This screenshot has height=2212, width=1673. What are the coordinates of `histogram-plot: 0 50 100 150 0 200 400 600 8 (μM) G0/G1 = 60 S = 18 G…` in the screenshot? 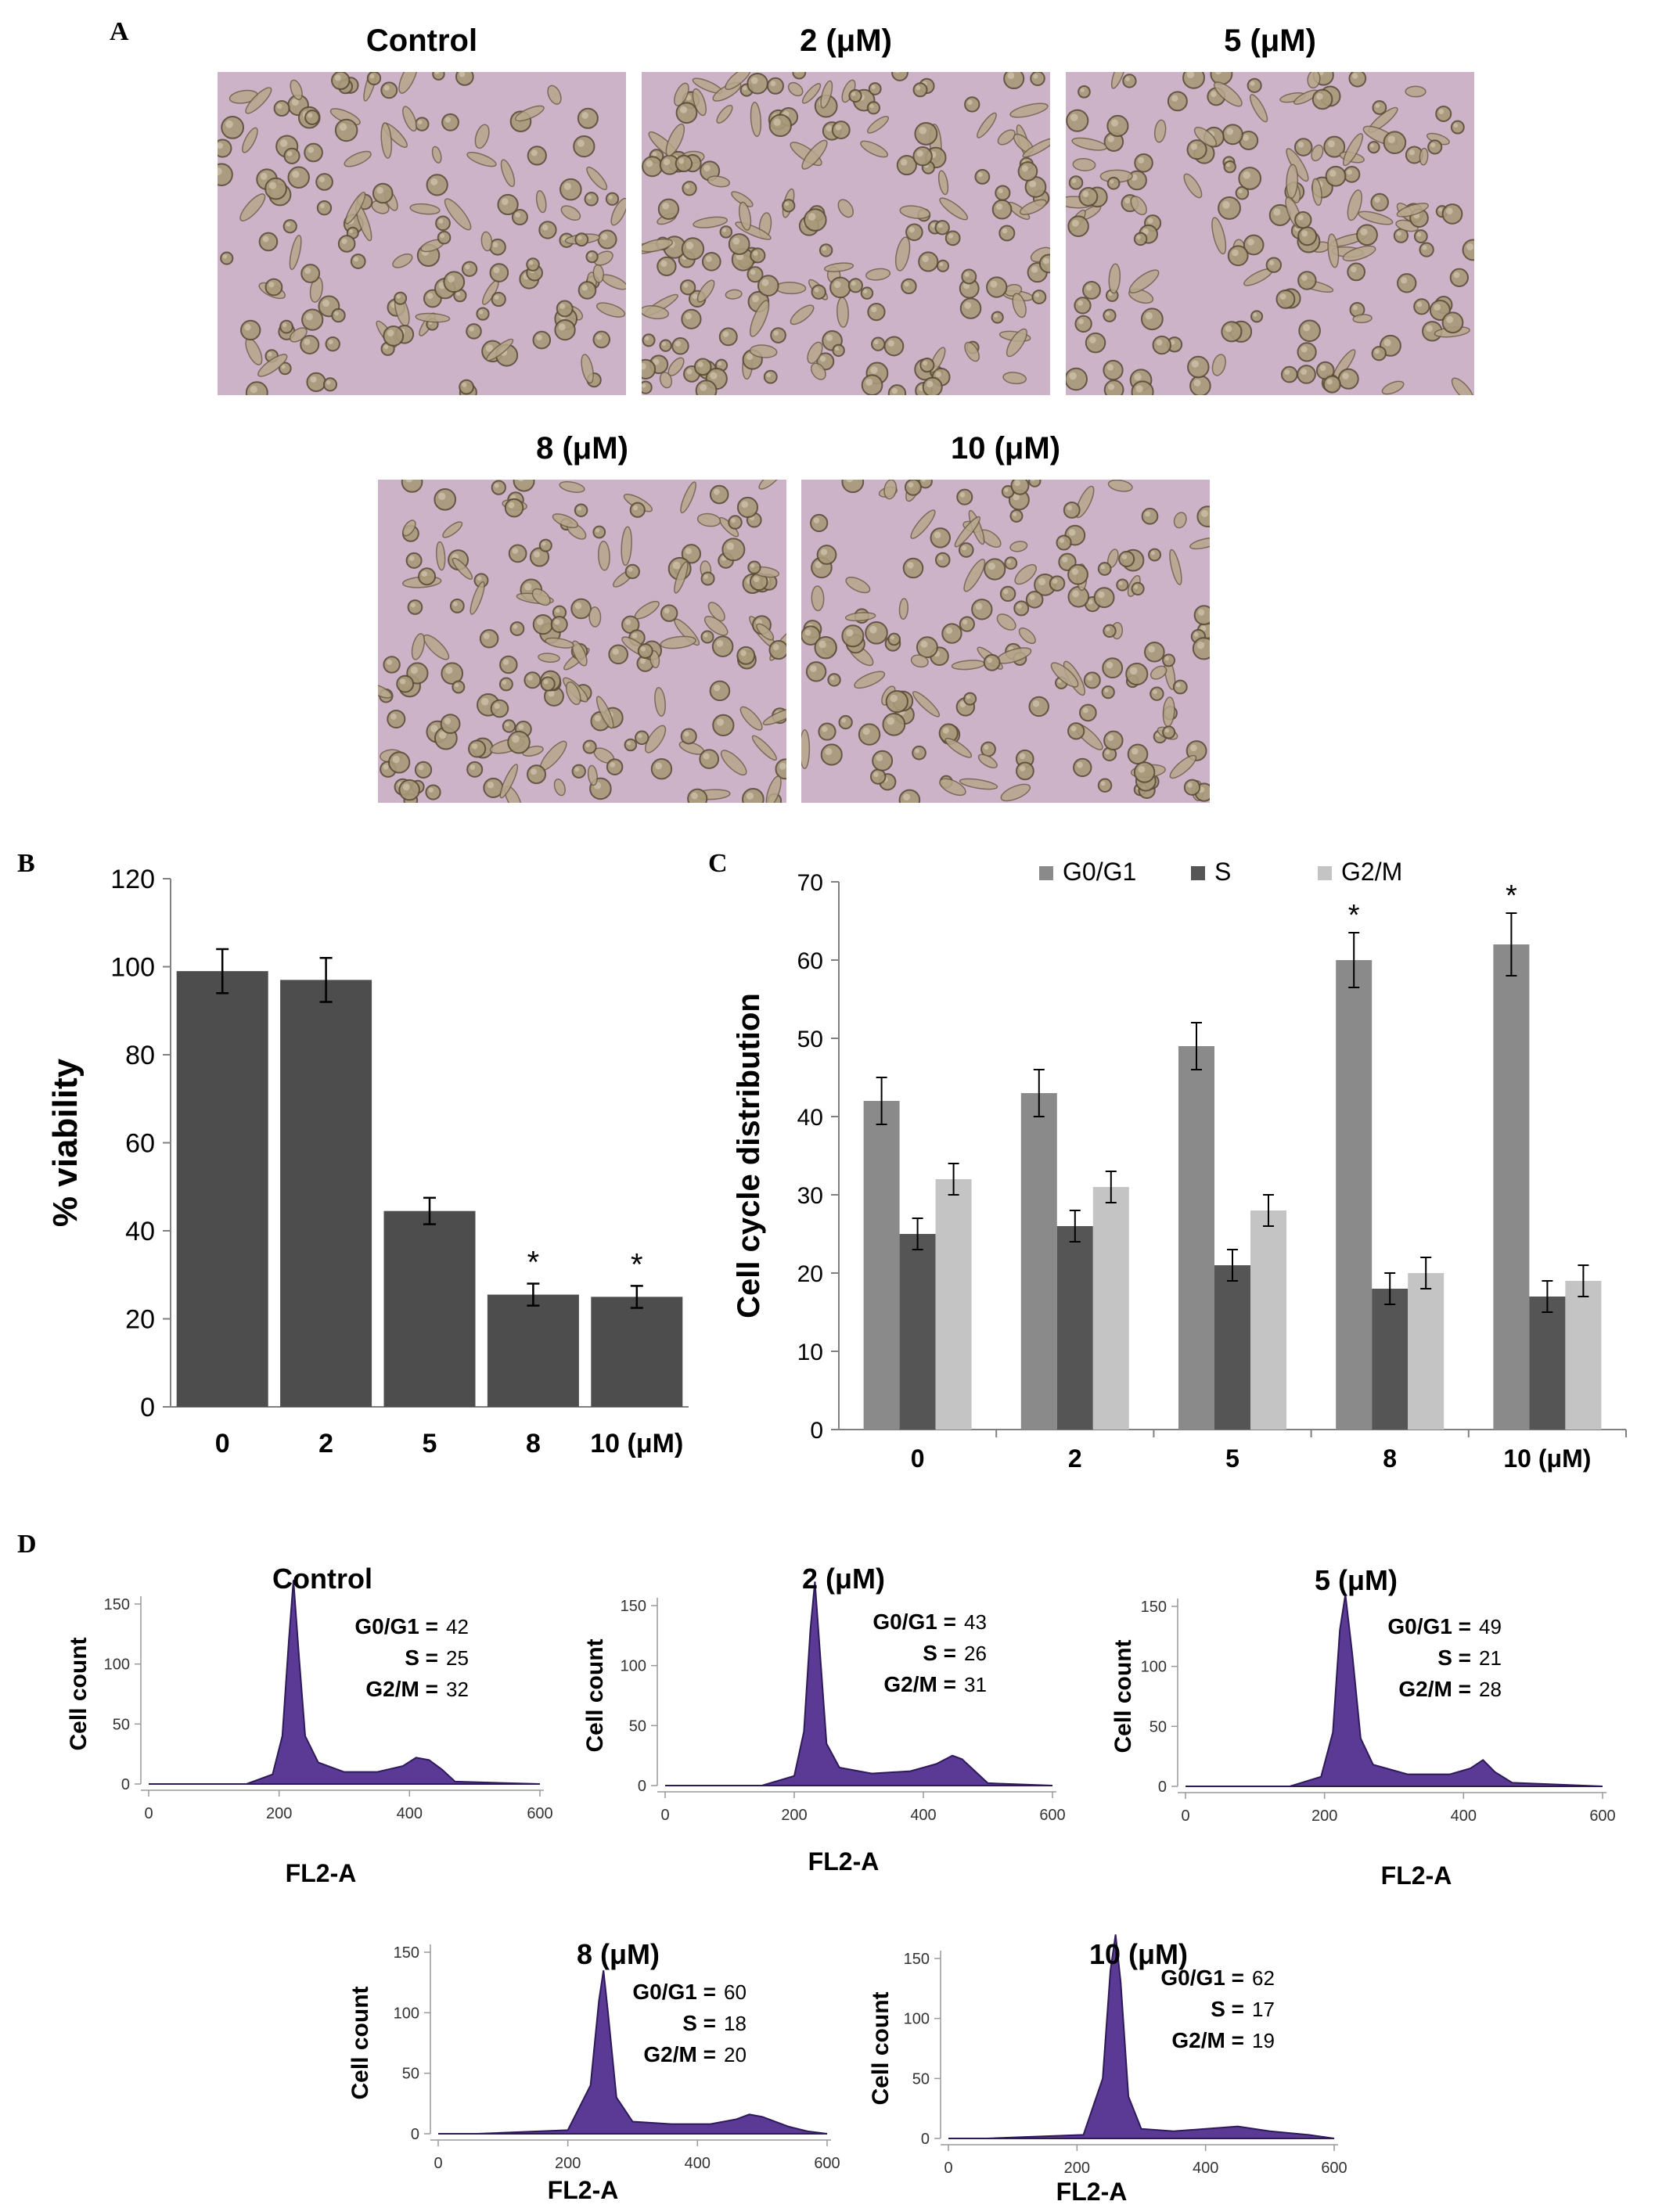 It's located at (593, 2071).